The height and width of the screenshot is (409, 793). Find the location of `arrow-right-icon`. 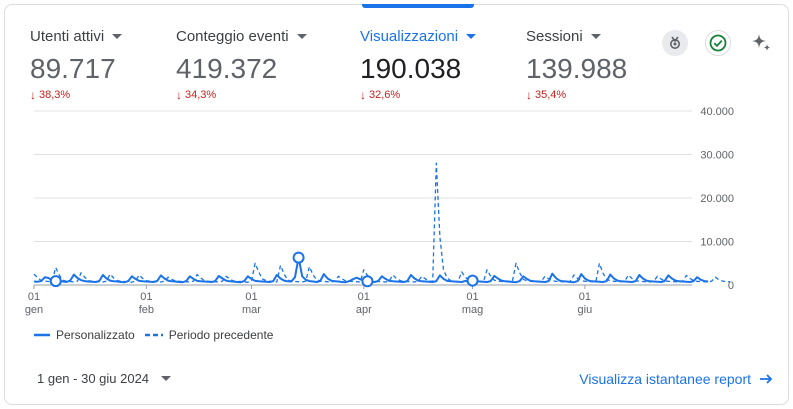

arrow-right-icon is located at coordinates (766, 379).